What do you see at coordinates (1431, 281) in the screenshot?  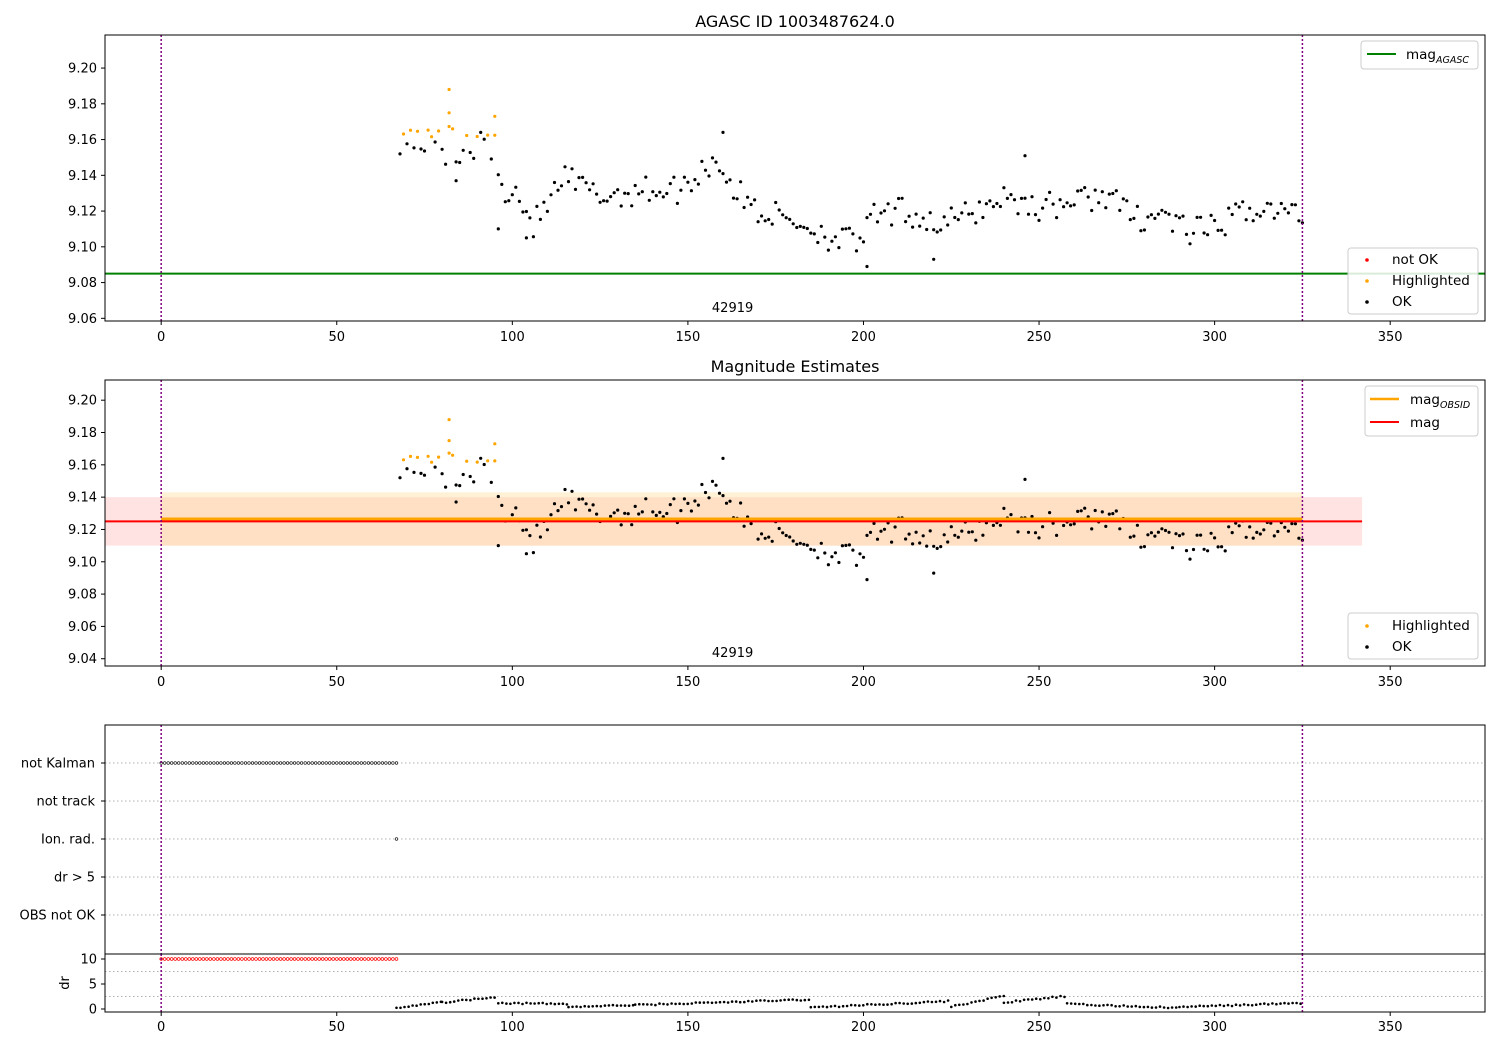 I see `legend-label-highlighted: Highlighted` at bounding box center [1431, 281].